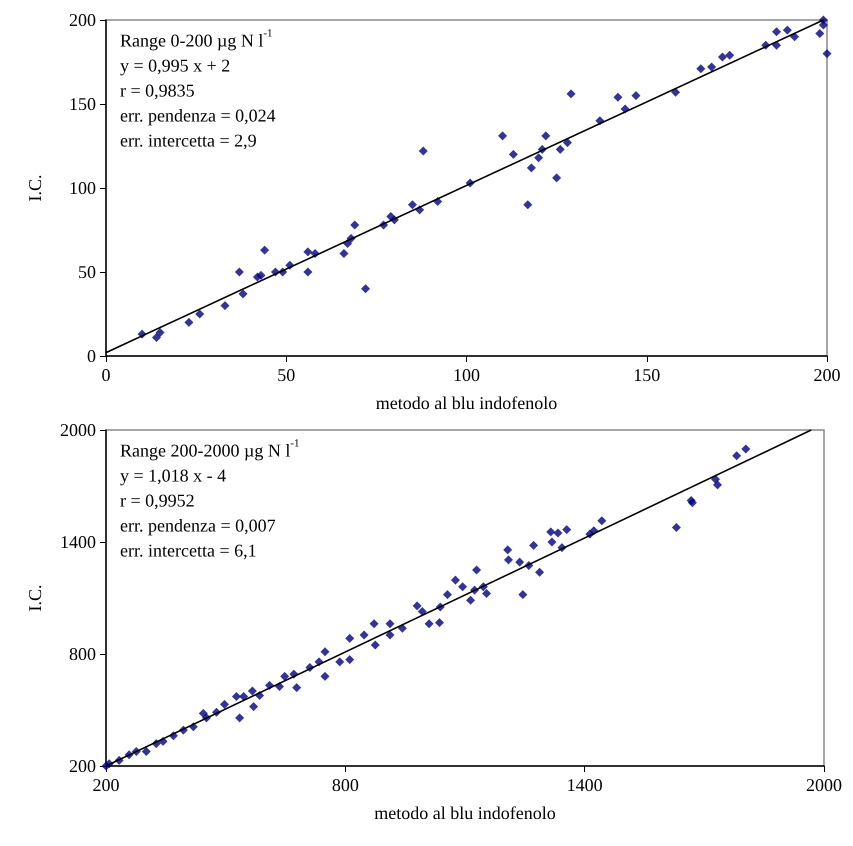 This screenshot has width=853, height=846. I want to click on y-tick-label: 800, so click(82, 654).